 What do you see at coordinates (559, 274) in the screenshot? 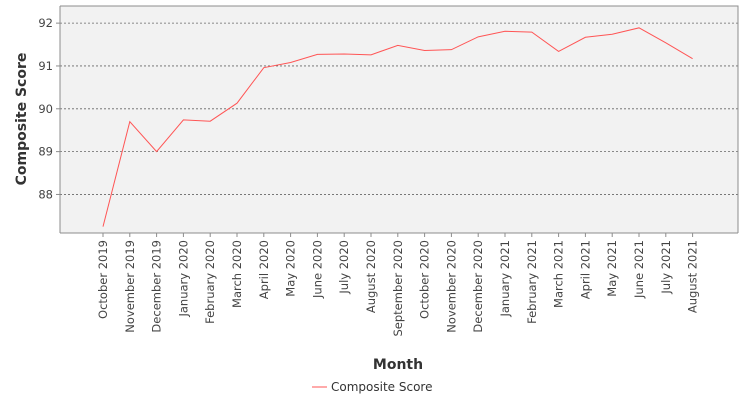
I see `x-tick-label-17: March 2021` at bounding box center [559, 274].